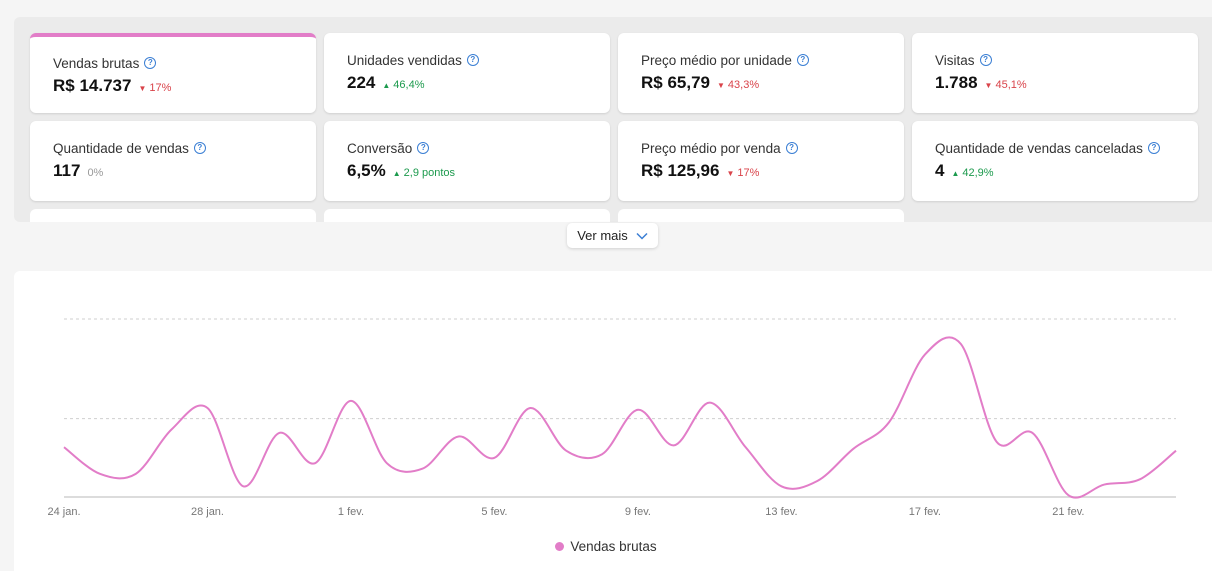  What do you see at coordinates (184, 63) in the screenshot?
I see `metric-label: Vendas brutas?` at bounding box center [184, 63].